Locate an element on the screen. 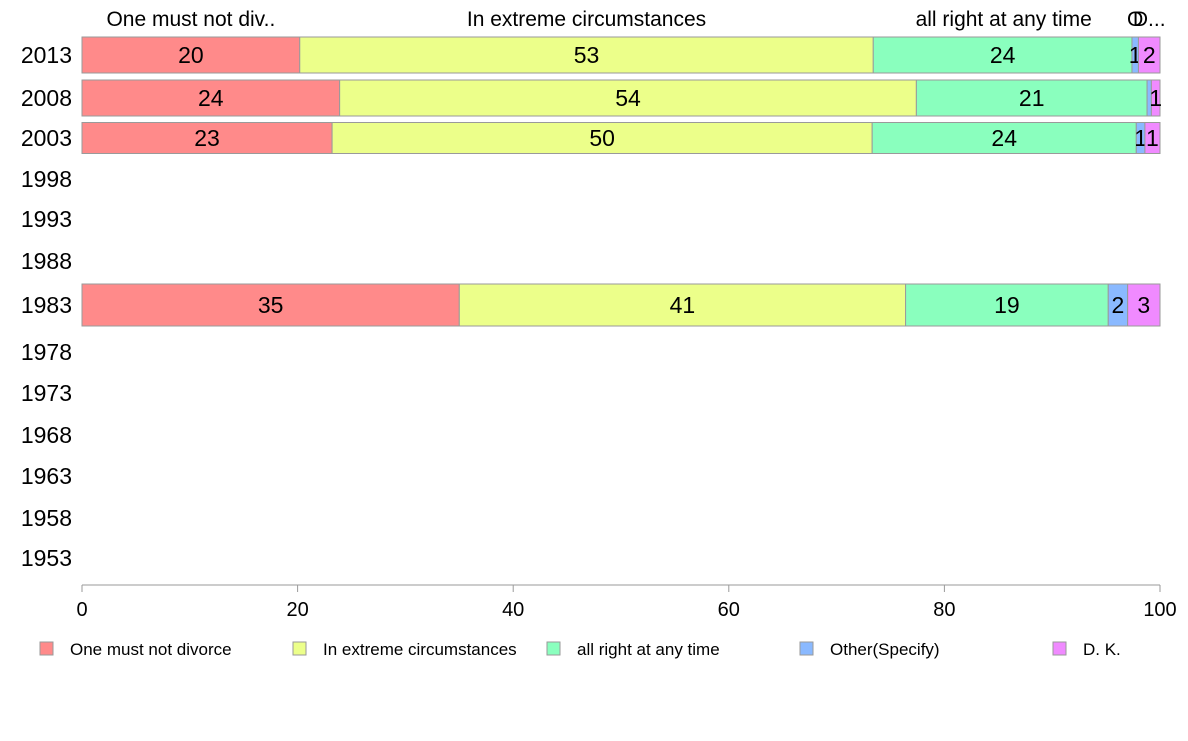 The height and width of the screenshot is (741, 1188). x-tick-label: 60 is located at coordinates (729, 610).